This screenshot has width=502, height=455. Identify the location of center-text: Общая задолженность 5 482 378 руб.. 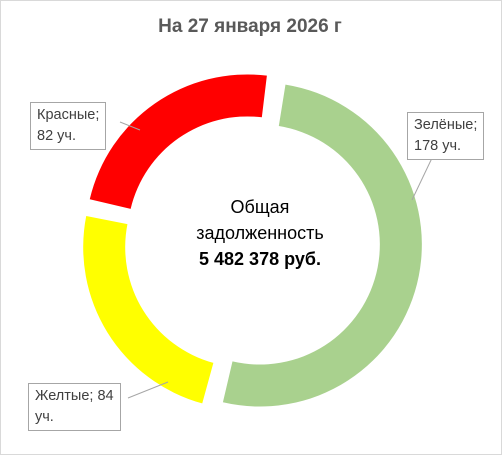
(260, 233).